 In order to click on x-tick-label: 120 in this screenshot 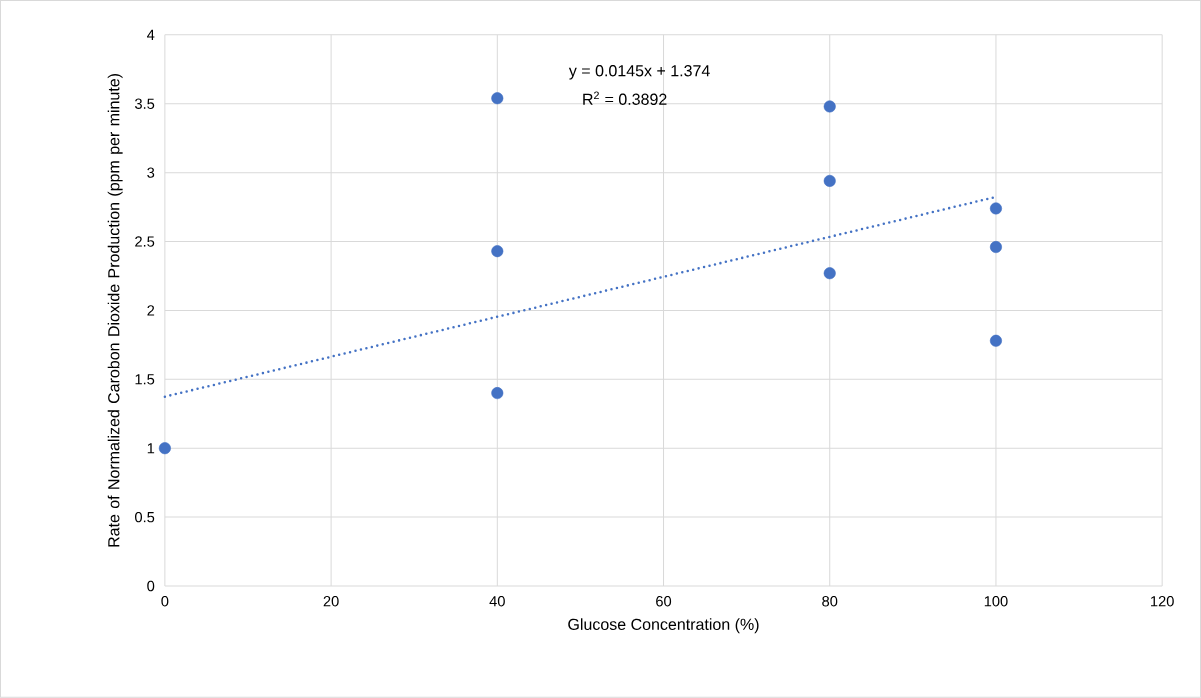, I will do `click(1162, 601)`.